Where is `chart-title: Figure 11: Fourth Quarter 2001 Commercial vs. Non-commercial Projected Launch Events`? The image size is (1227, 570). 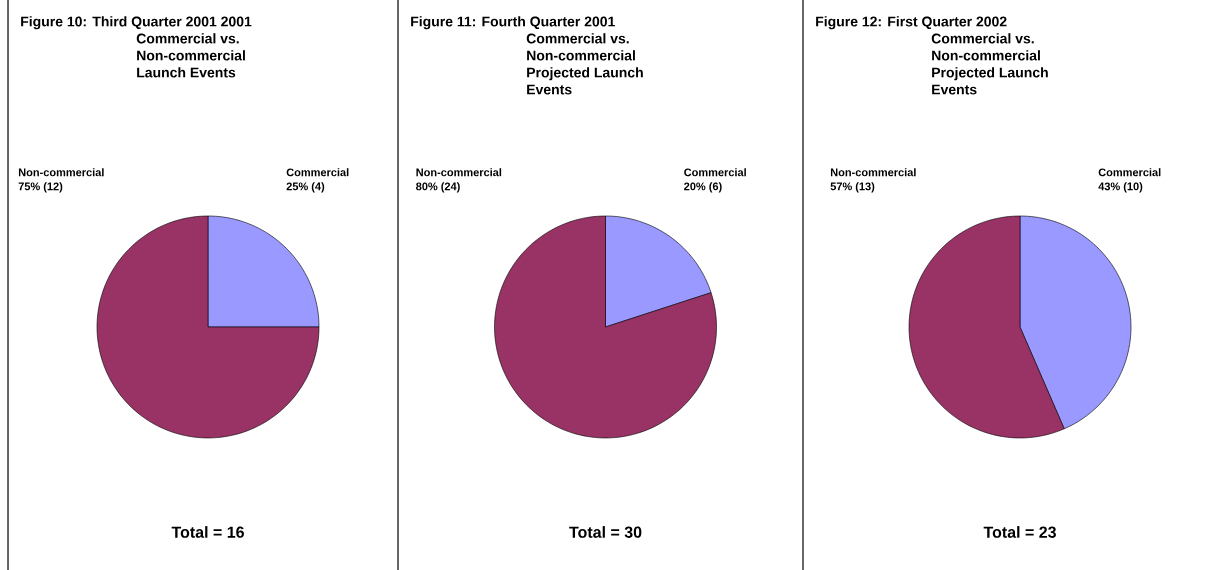
chart-title: Figure 11: Fourth Quarter 2001 Commercial vs. Non-commercial Projected Launch Events is located at coordinates (527, 55).